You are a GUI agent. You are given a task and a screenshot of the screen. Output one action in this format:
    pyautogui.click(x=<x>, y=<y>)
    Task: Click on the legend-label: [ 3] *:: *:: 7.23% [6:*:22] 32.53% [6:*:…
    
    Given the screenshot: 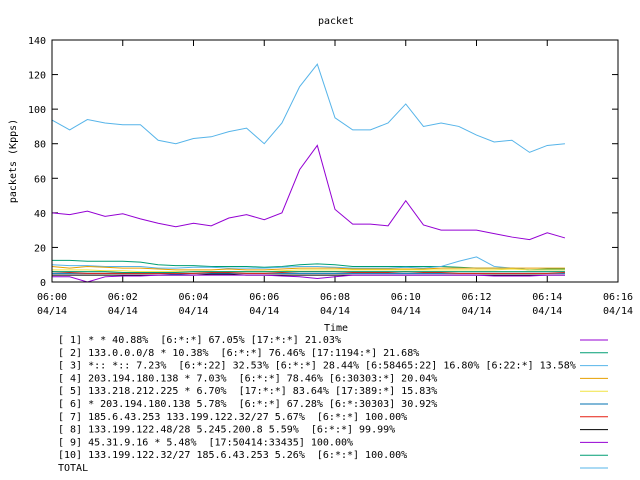 What is the action you would take?
    pyautogui.click(x=317, y=366)
    